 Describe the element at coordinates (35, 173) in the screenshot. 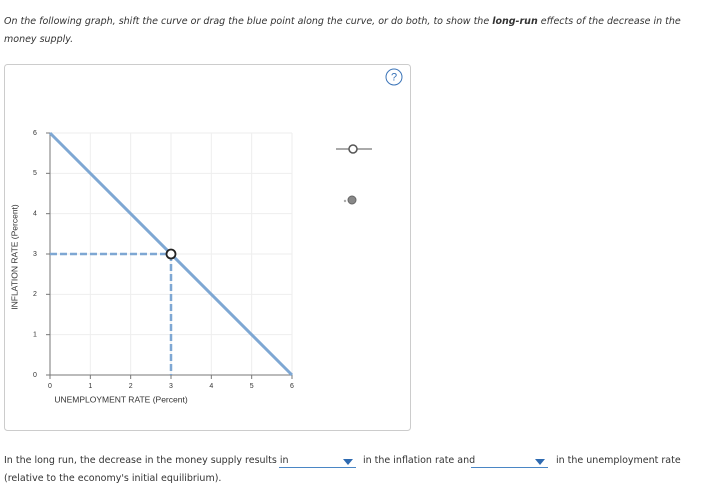

I see `y-tick-label: 5` at that location.